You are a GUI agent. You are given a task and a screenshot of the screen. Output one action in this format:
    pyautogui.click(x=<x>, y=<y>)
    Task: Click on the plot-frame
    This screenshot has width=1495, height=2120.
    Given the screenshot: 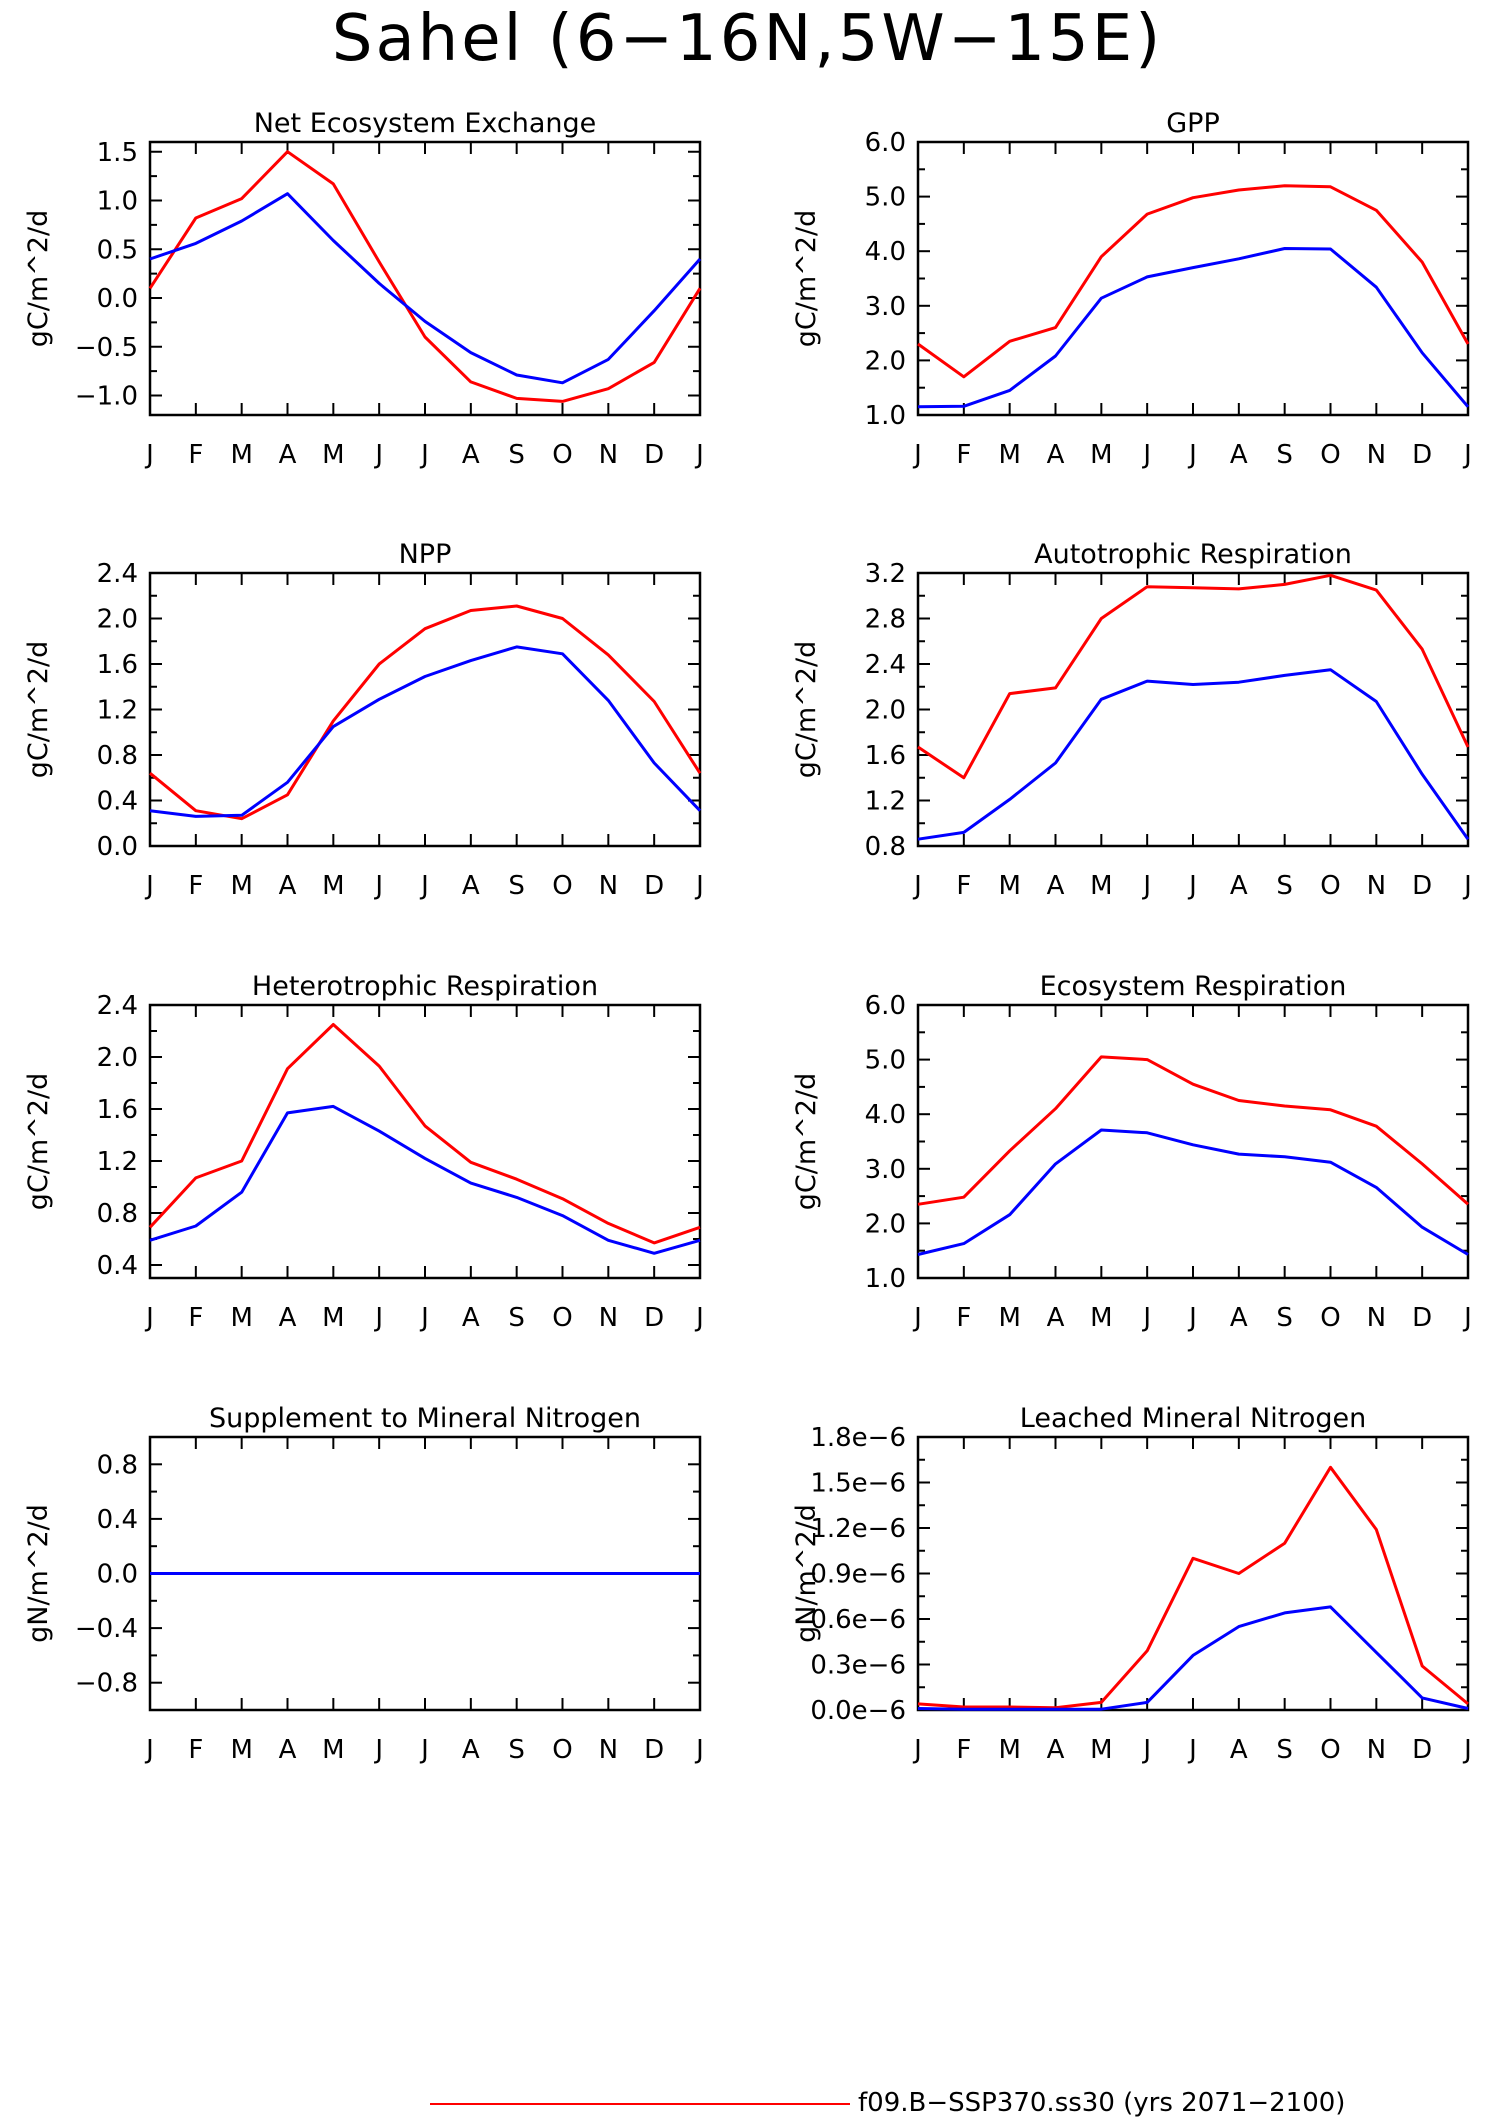 What is the action you would take?
    pyautogui.click(x=1193, y=1573)
    